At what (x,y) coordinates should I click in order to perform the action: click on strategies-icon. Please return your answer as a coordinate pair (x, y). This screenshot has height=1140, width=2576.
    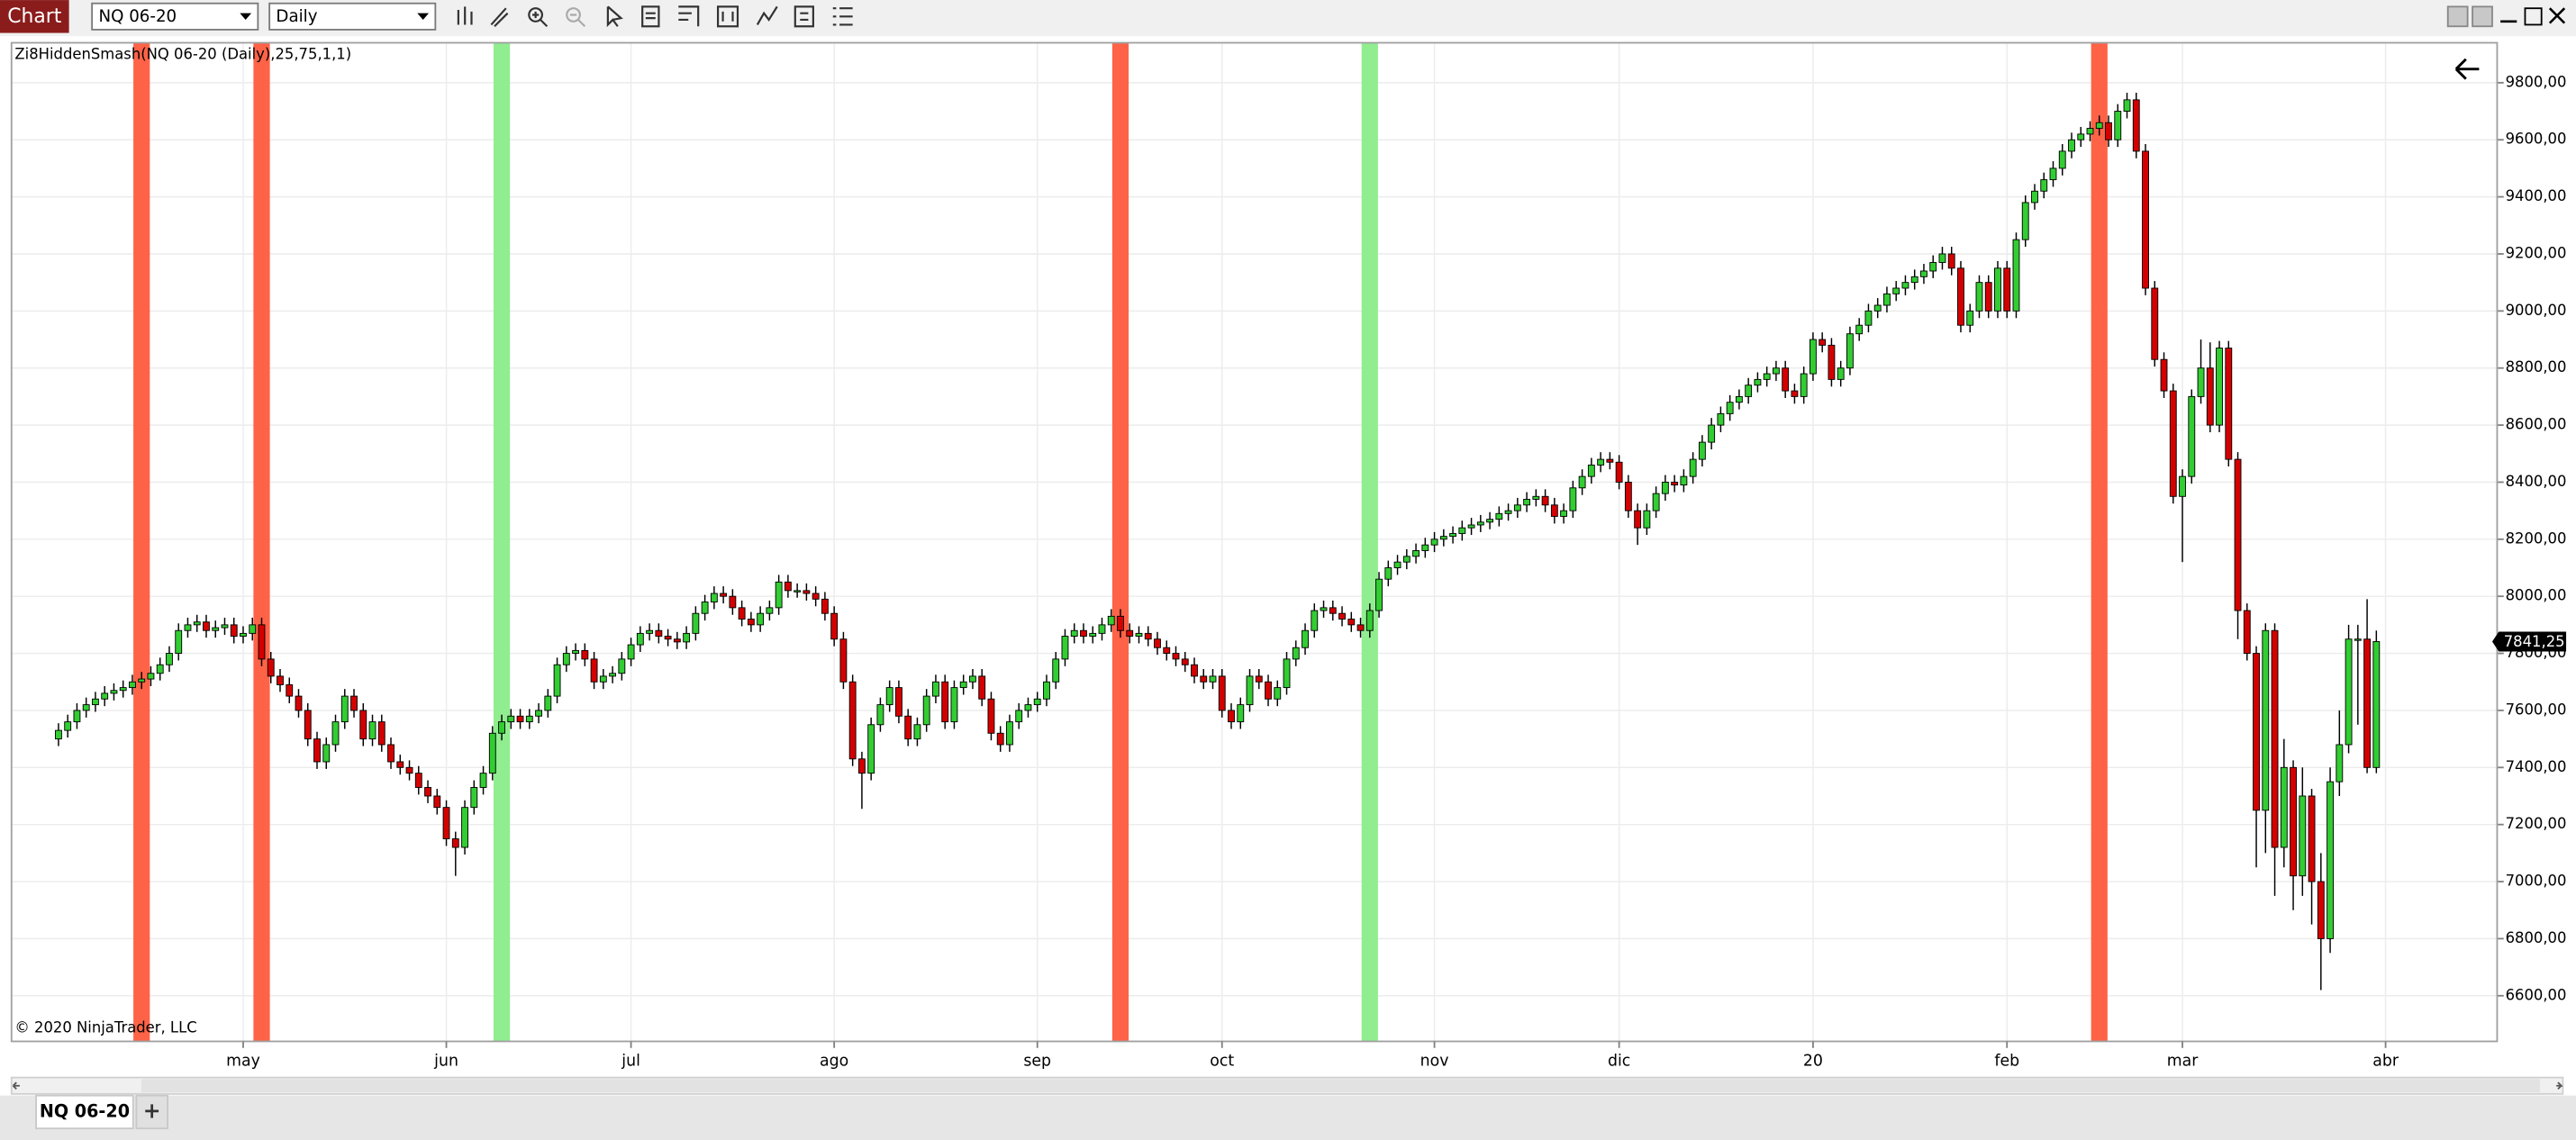
    Looking at the image, I should click on (804, 16).